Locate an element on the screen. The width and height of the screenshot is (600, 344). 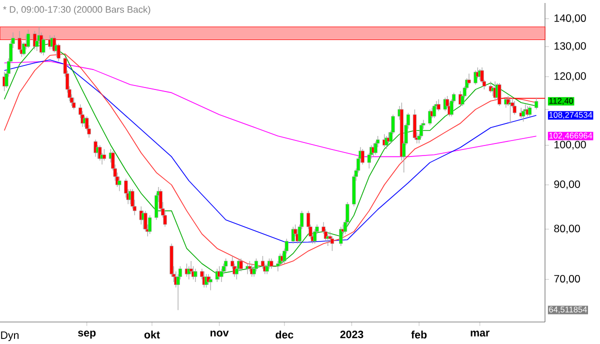
annotation: 108,274534 is located at coordinates (570, 115).